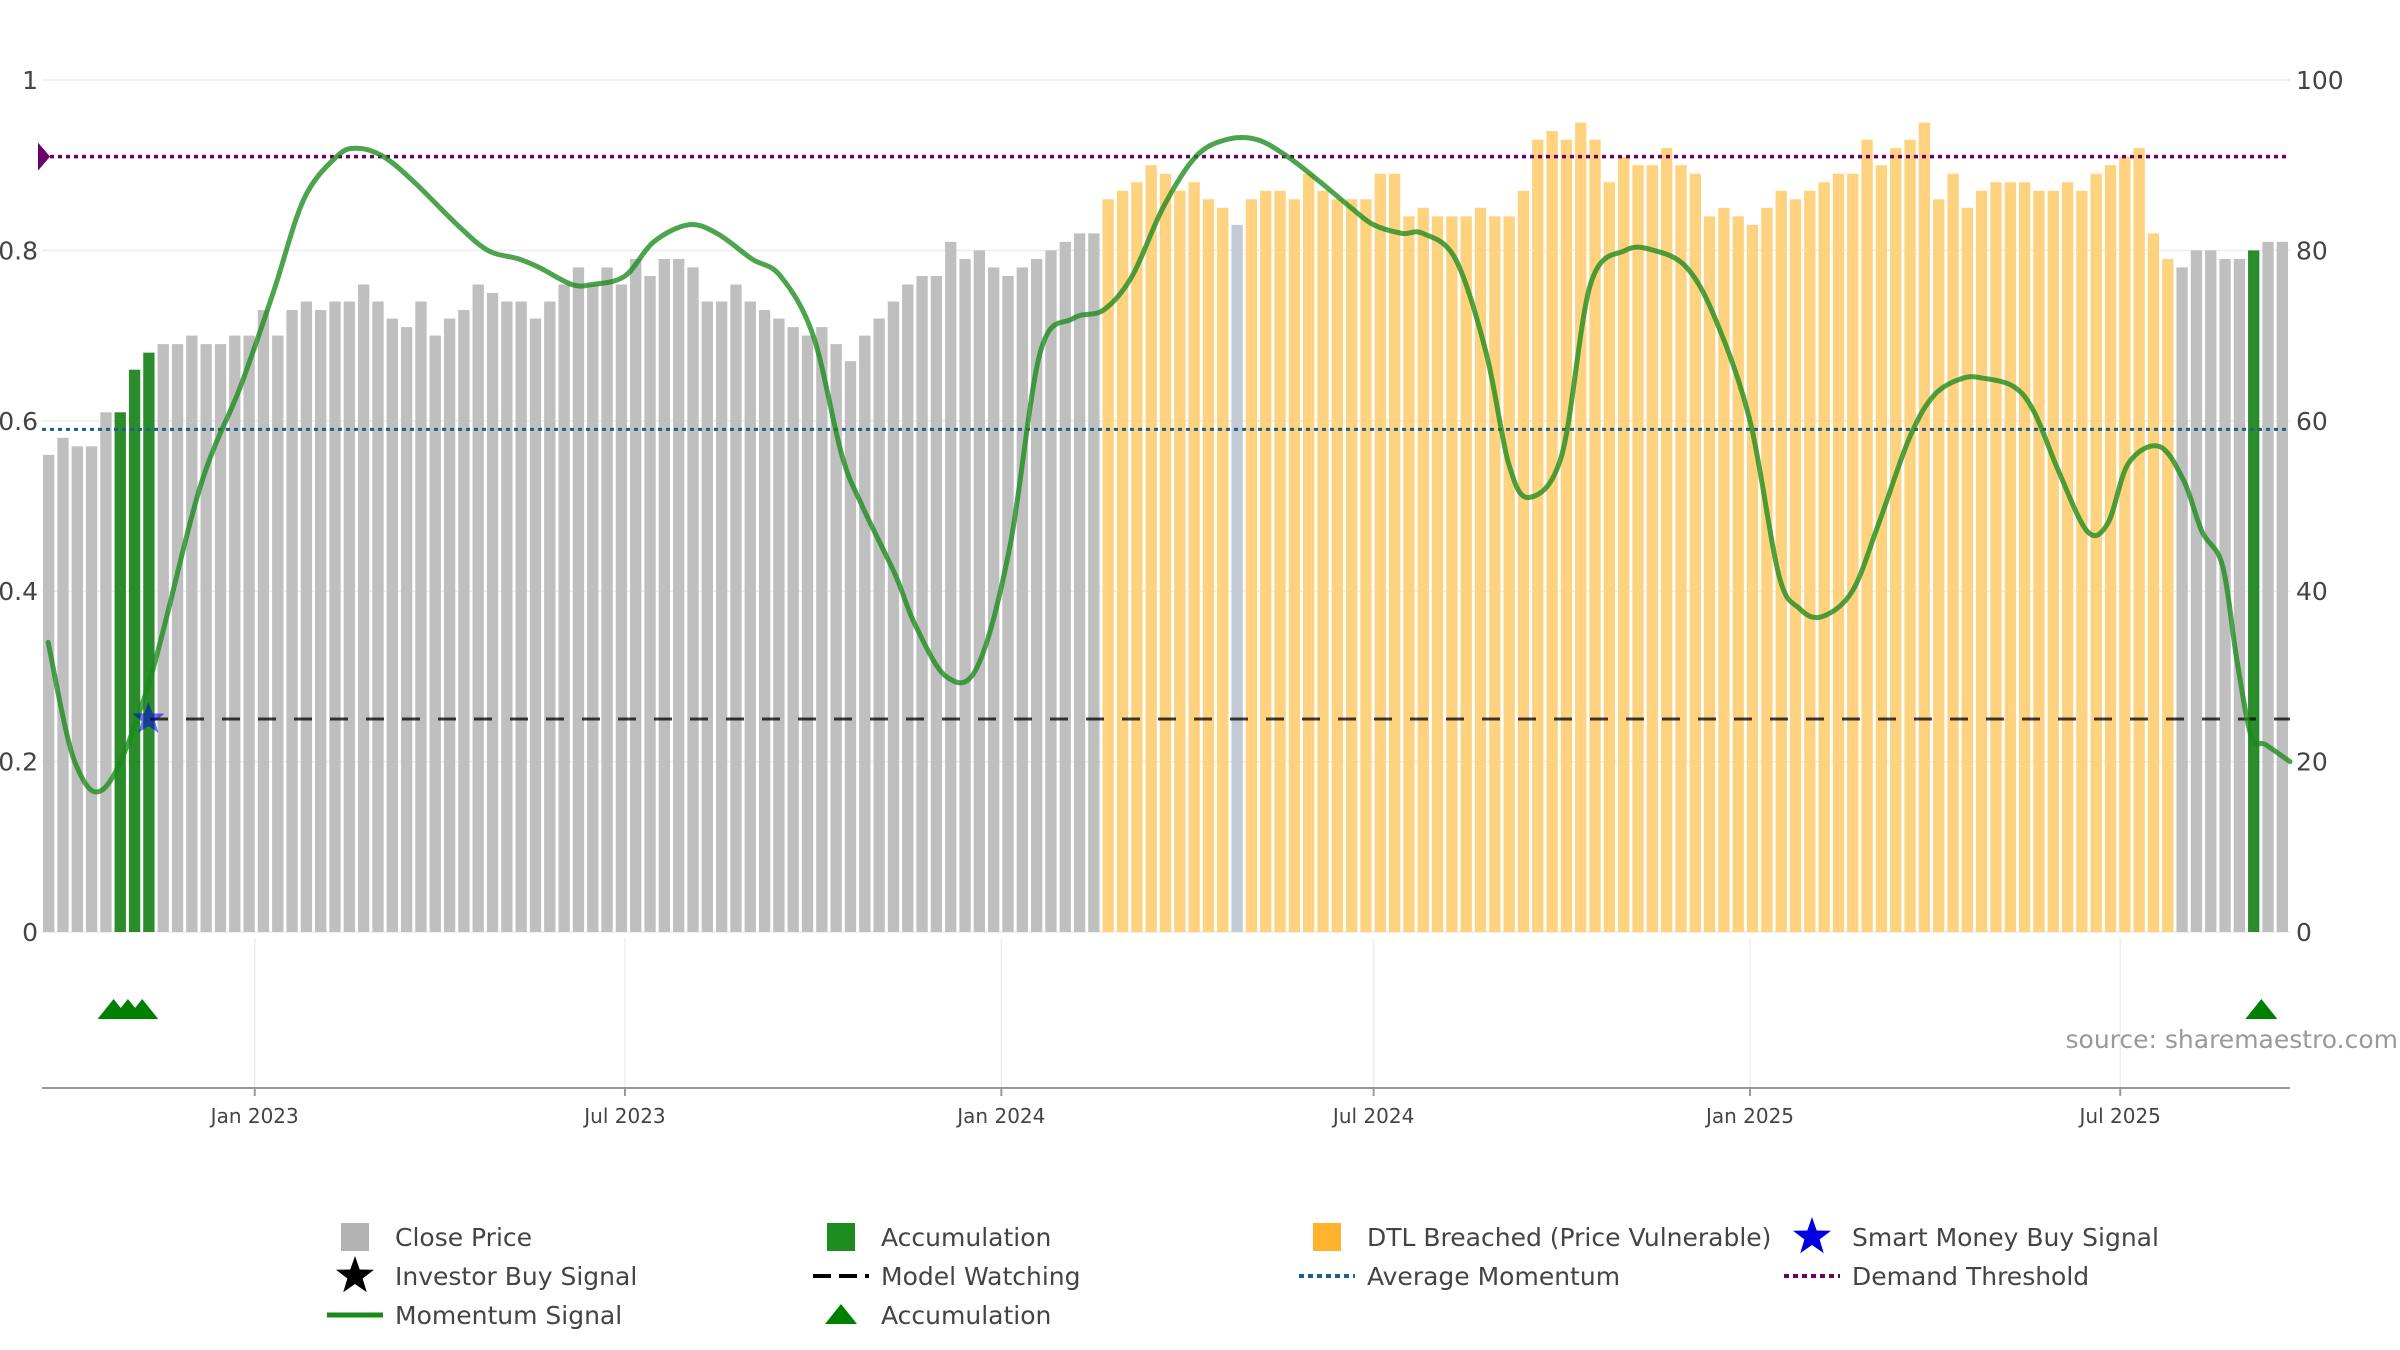 Image resolution: width=2400 pixels, height=1350 pixels. What do you see at coordinates (2119, 1116) in the screenshot?
I see `x-axis-tick-label: Jul 2025` at bounding box center [2119, 1116].